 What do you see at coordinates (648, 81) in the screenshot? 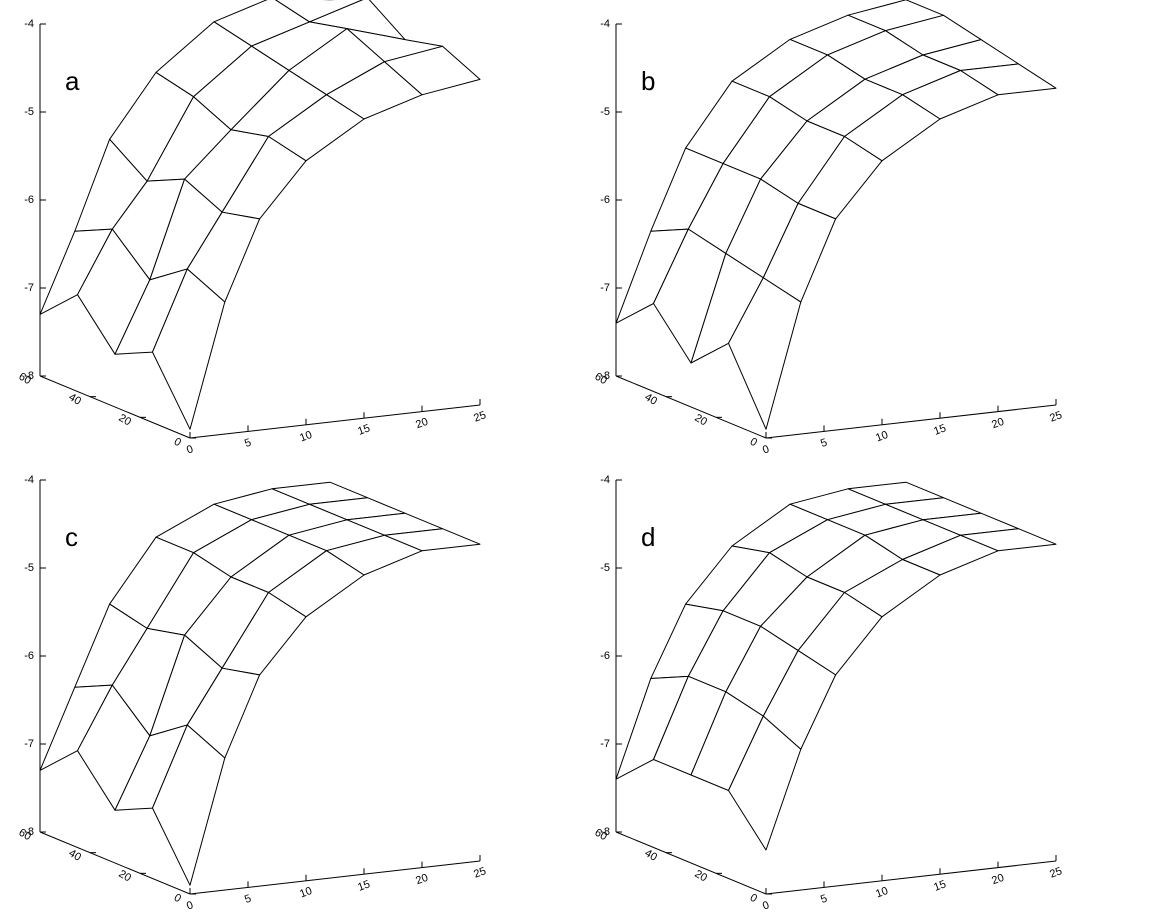
I see `panel-label: b` at bounding box center [648, 81].